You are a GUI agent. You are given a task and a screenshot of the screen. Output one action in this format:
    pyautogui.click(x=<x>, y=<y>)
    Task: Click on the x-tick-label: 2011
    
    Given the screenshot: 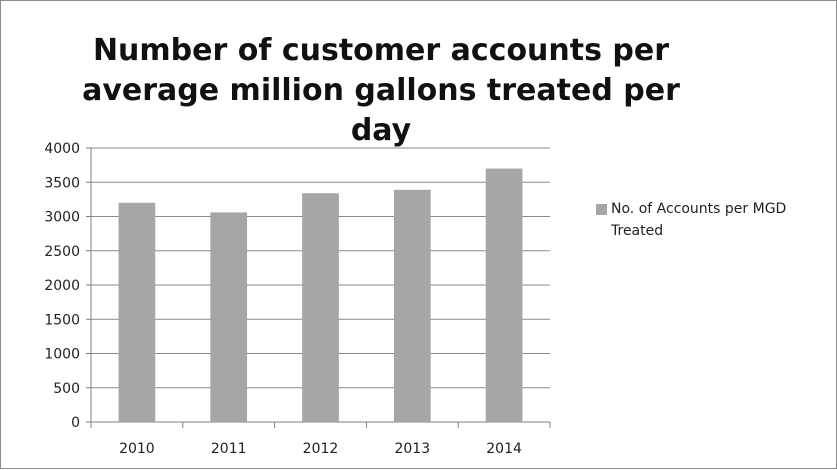 What is the action you would take?
    pyautogui.click(x=229, y=449)
    